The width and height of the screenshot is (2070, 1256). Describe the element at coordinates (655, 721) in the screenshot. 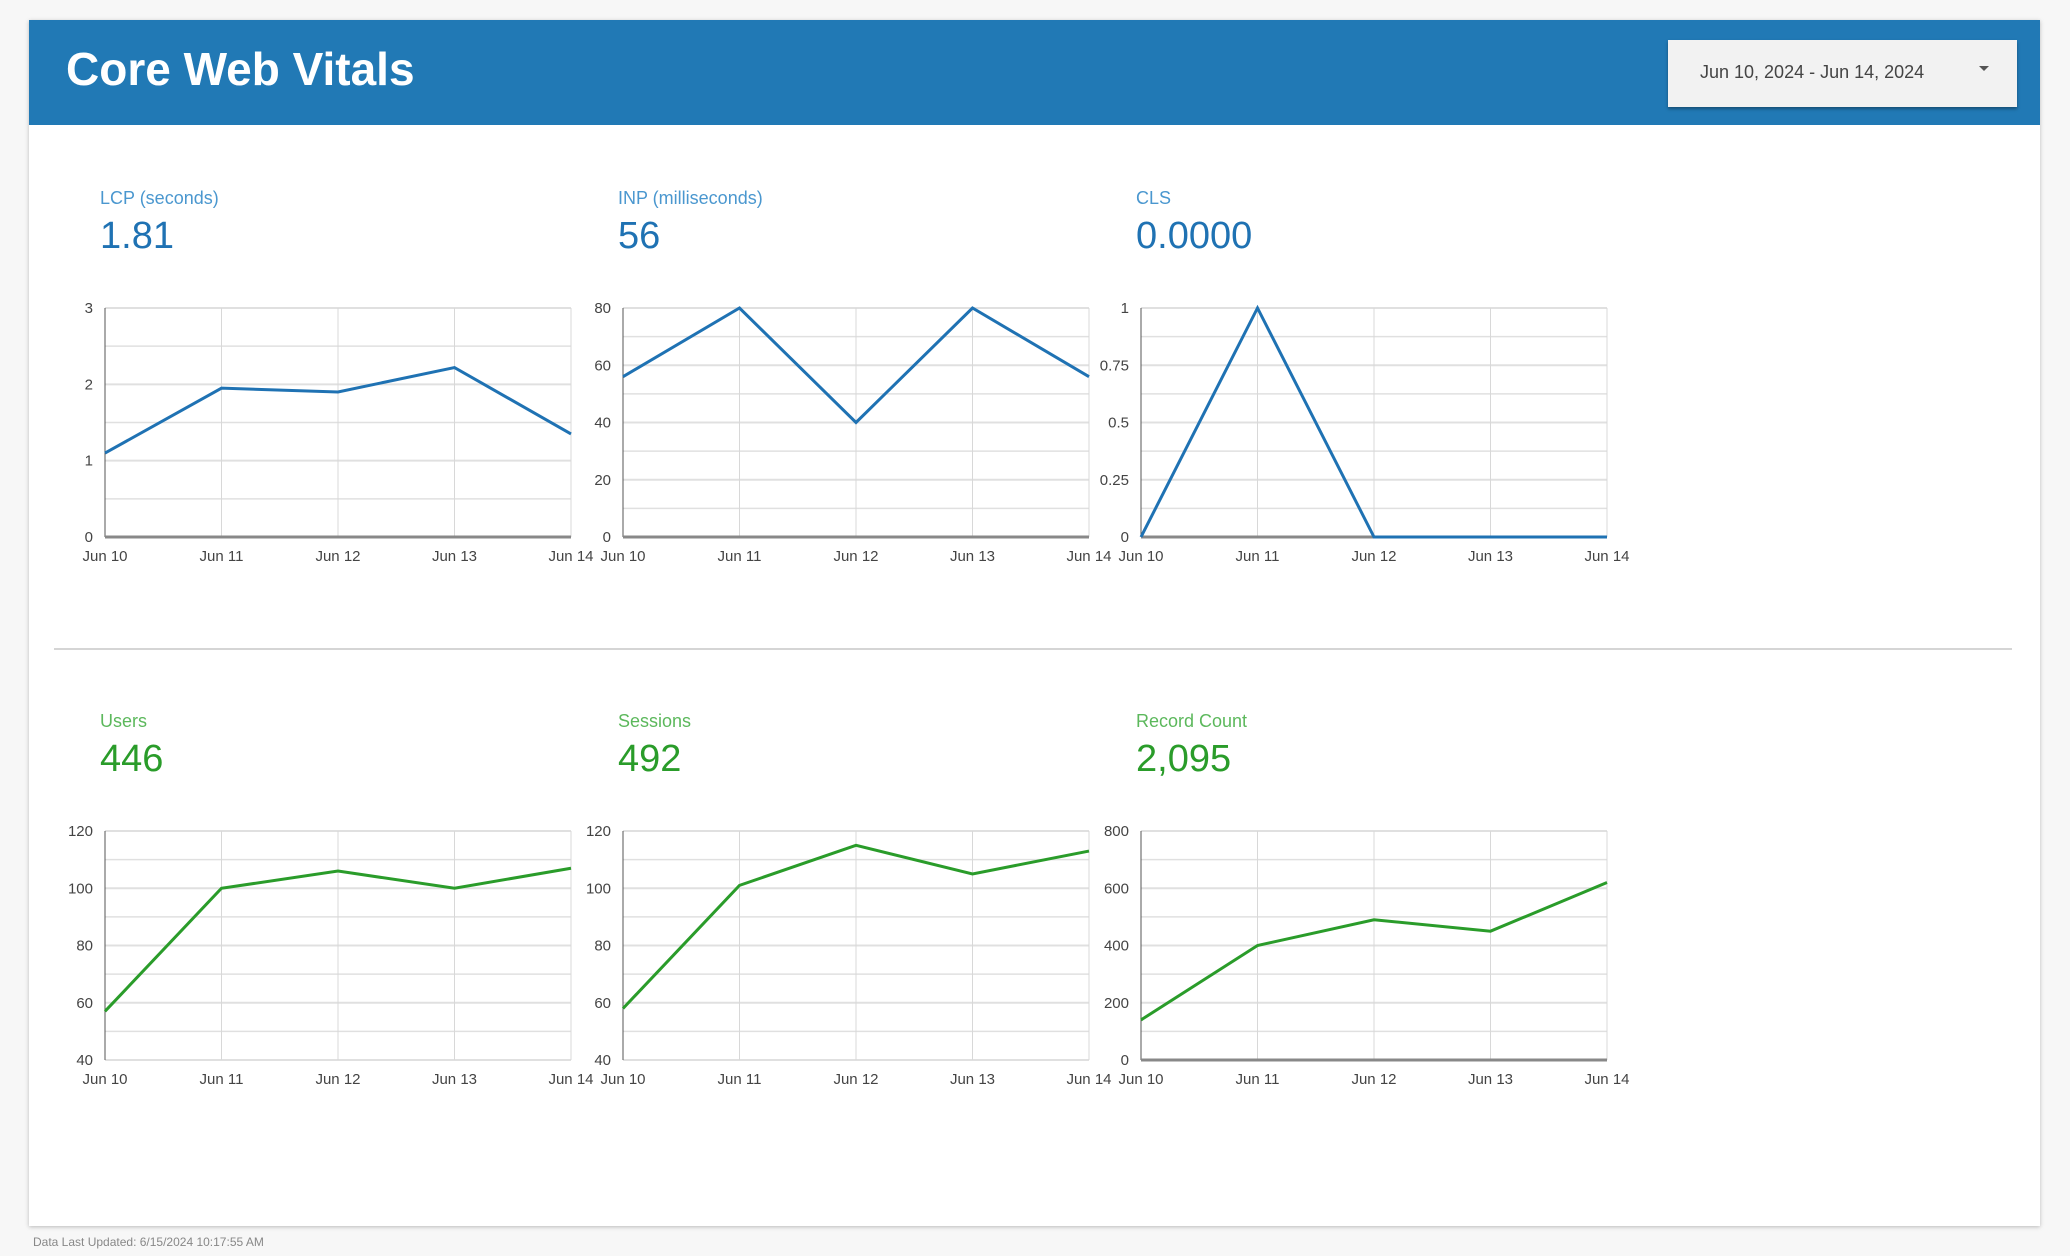

I see `metric-label: Sessions` at that location.